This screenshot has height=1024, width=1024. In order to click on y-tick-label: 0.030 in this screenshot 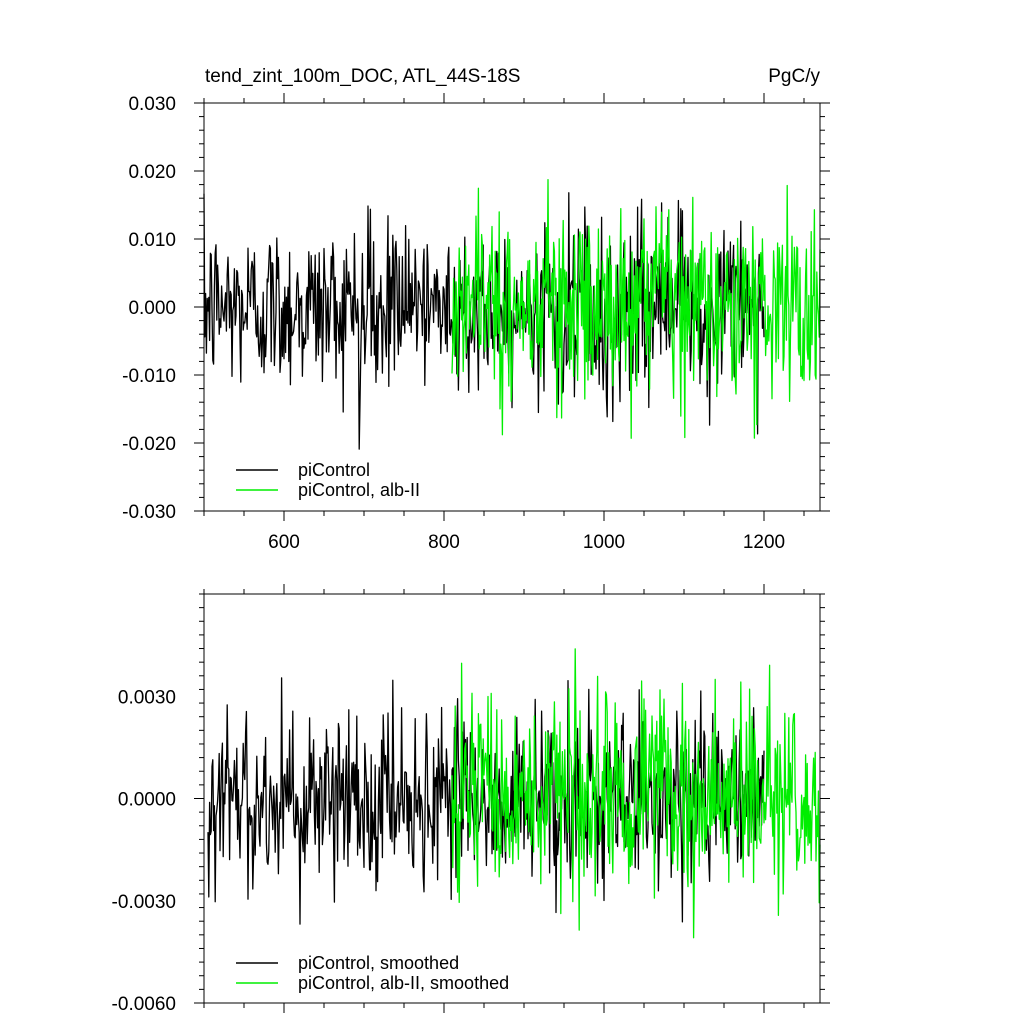, I will do `click(152, 104)`.